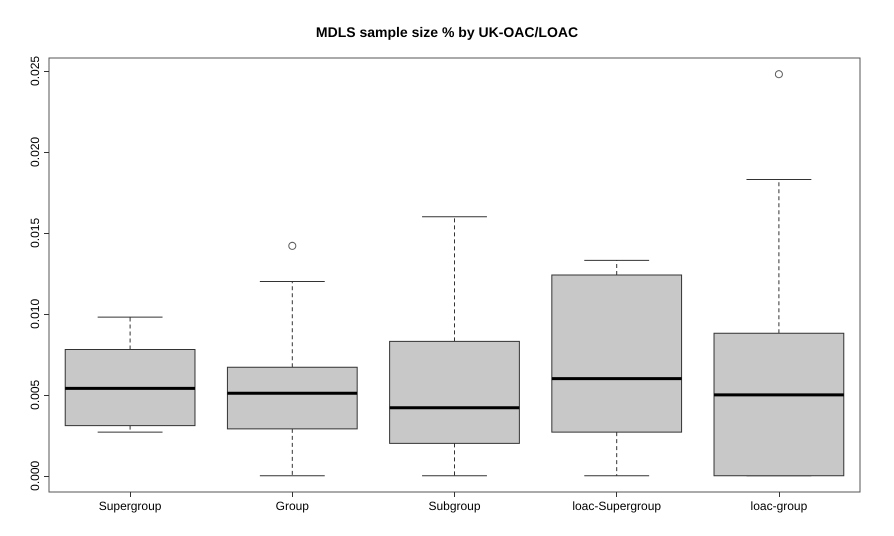 The width and height of the screenshot is (894, 536). I want to click on x-tick-label: loac-group, so click(779, 506).